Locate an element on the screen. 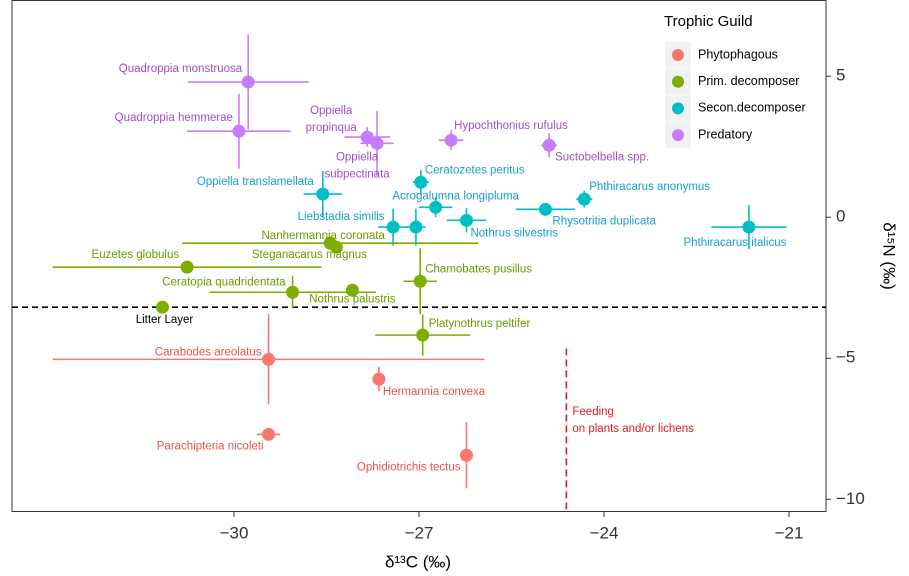 This screenshot has height=576, width=909. point-label: Rhysotritia duplicata is located at coordinates (604, 221).